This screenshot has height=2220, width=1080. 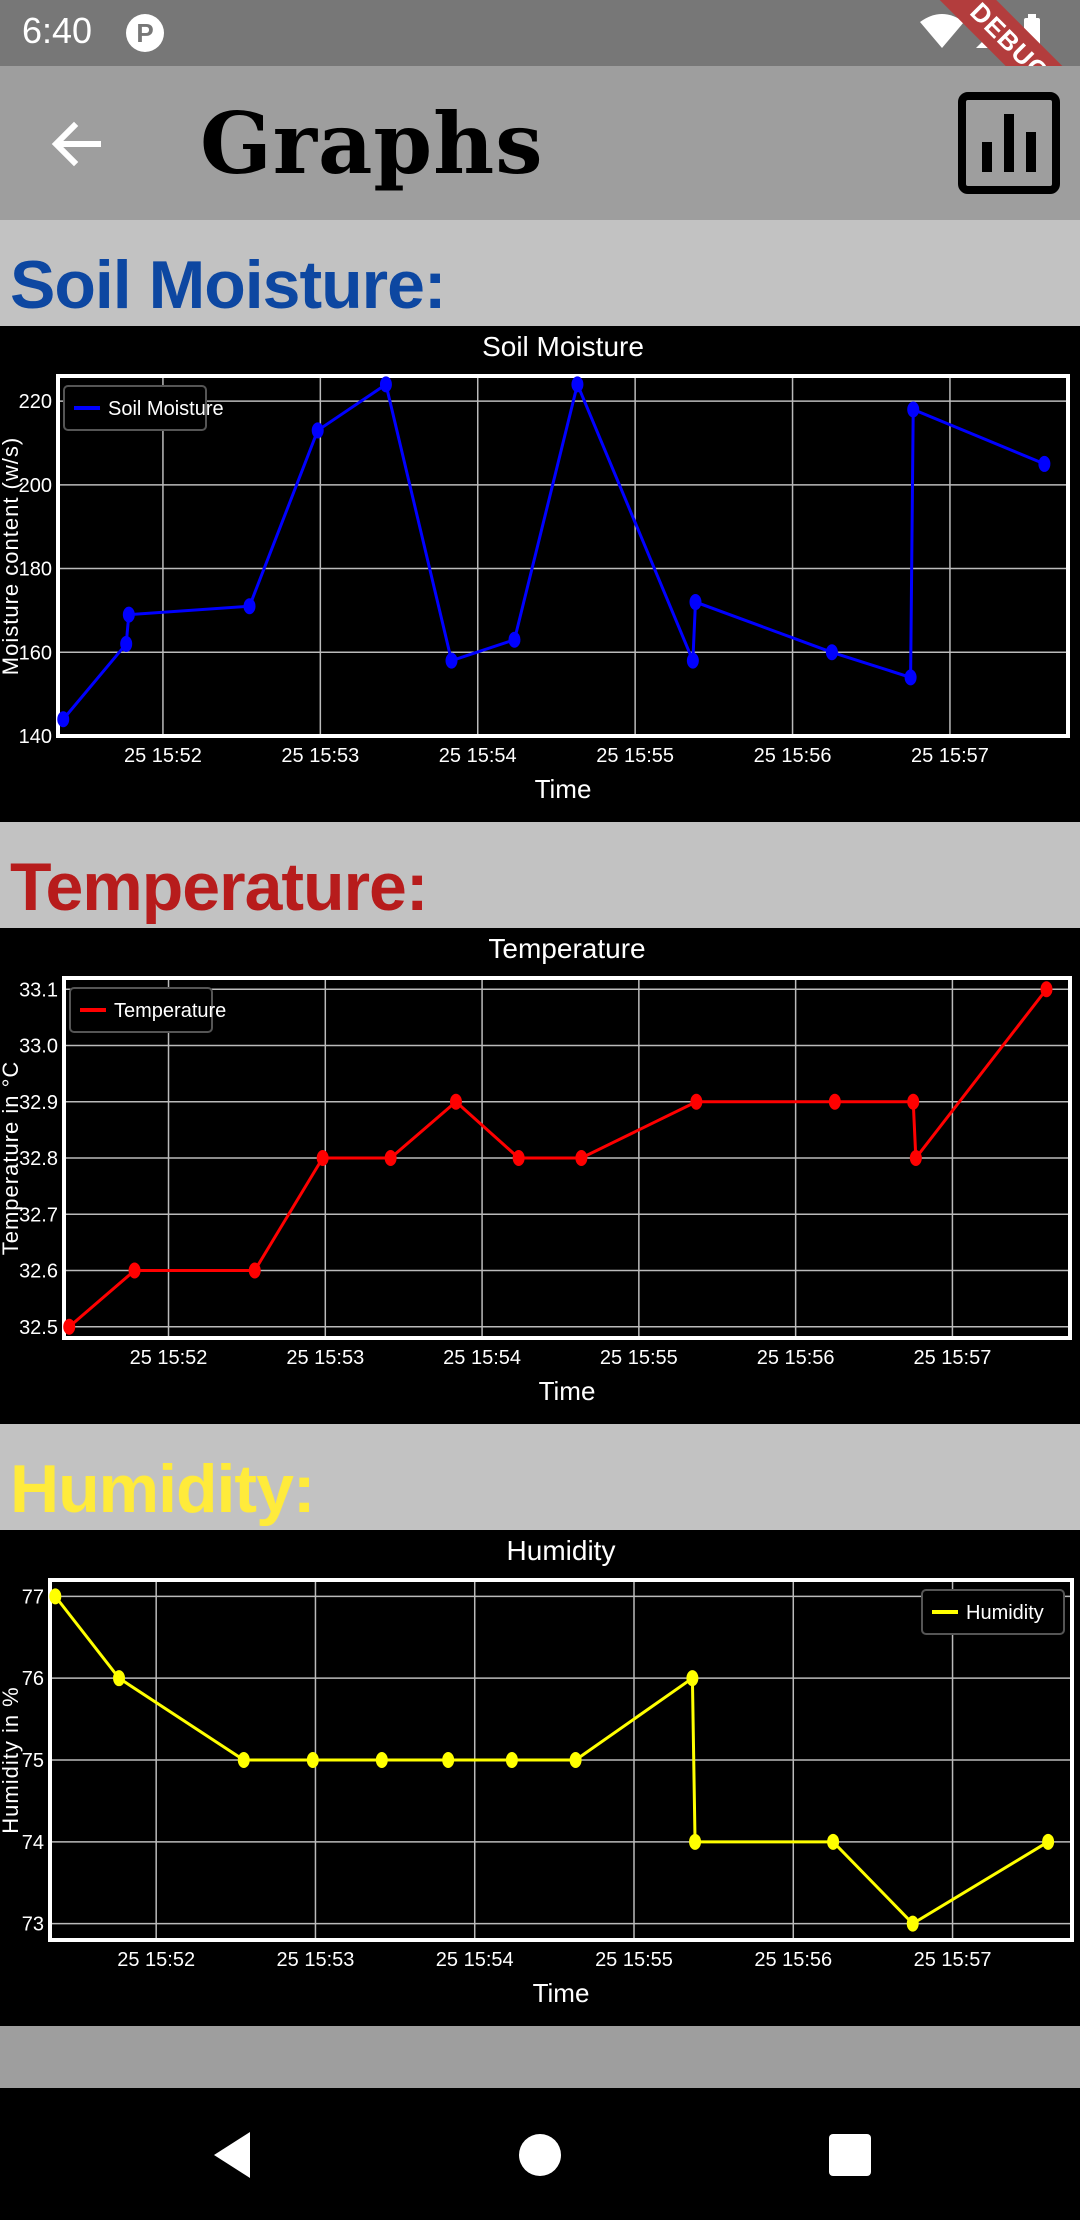 I want to click on y-tick-label: 140, so click(x=35, y=737).